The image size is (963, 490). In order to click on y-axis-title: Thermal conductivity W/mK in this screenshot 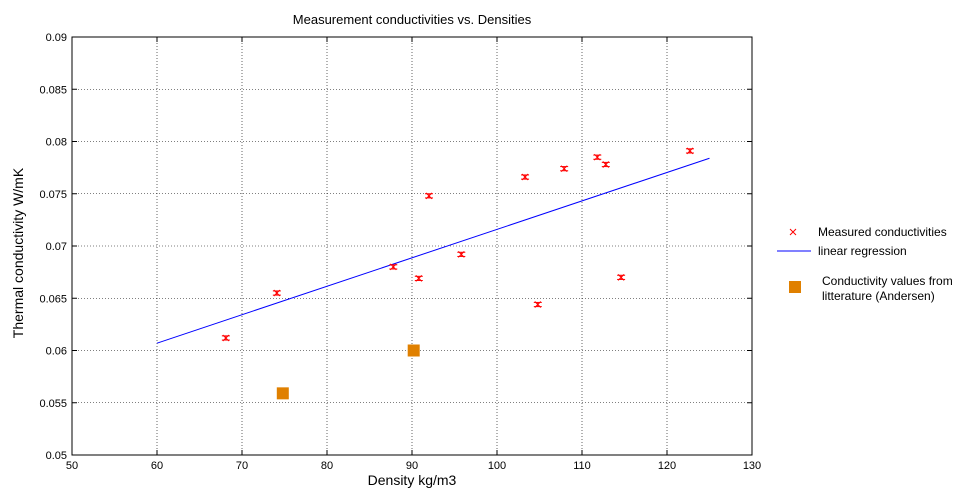, I will do `click(18, 252)`.